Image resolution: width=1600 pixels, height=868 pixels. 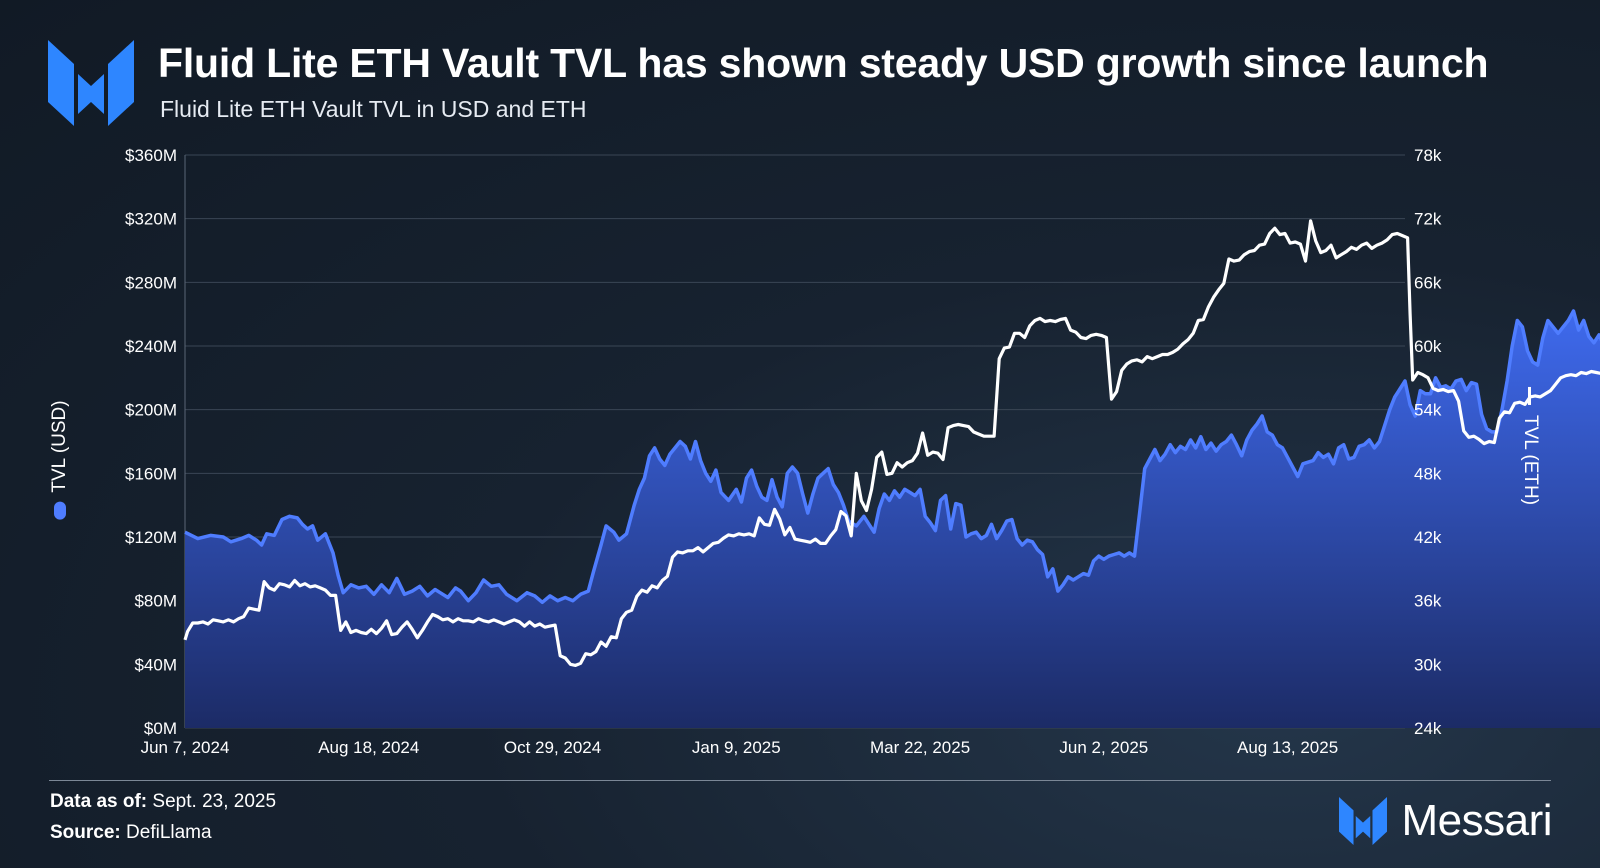 I want to click on data-as-of-label: Data as of:, so click(x=99, y=801).